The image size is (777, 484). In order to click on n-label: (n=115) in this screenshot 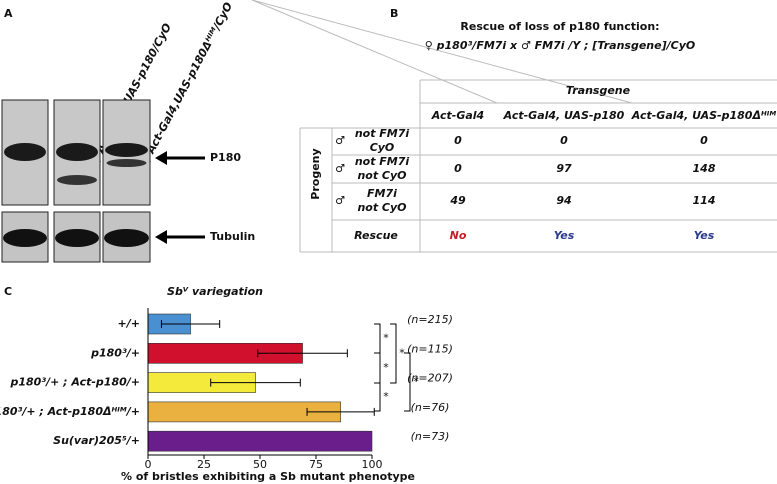, I will do `click(430, 348)`.